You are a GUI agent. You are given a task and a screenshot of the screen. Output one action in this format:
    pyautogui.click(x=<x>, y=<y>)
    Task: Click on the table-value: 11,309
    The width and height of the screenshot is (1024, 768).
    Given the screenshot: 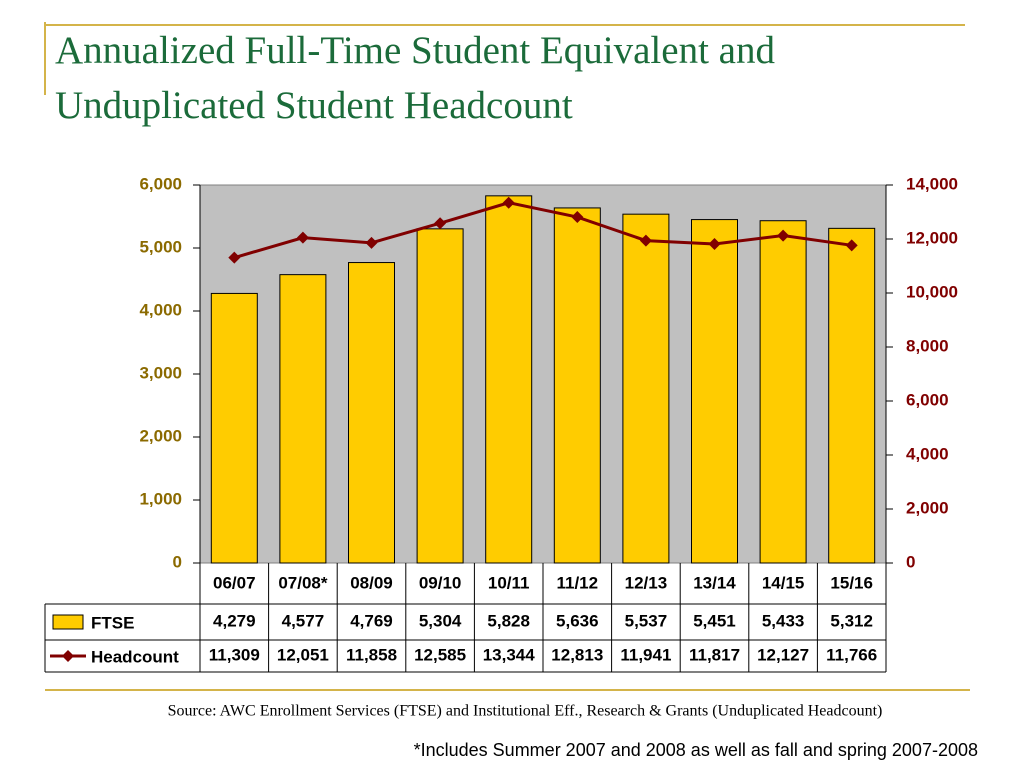 What is the action you would take?
    pyautogui.click(x=234, y=654)
    